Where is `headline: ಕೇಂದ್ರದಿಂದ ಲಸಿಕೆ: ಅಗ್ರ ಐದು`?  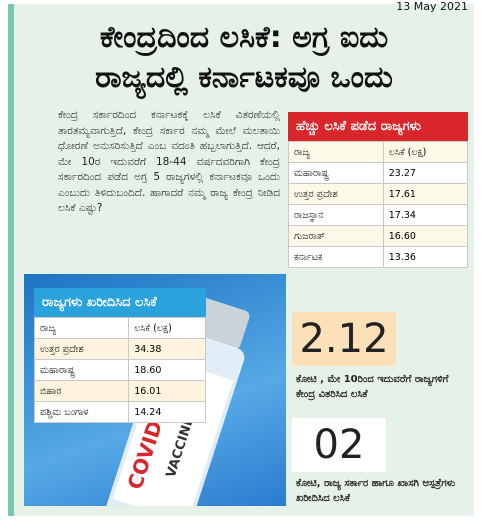 headline: ಕೇಂದ್ರದಿಂದ ಲಸಿಕೆ: ಅಗ್ರ ಐದು is located at coordinates (244, 37).